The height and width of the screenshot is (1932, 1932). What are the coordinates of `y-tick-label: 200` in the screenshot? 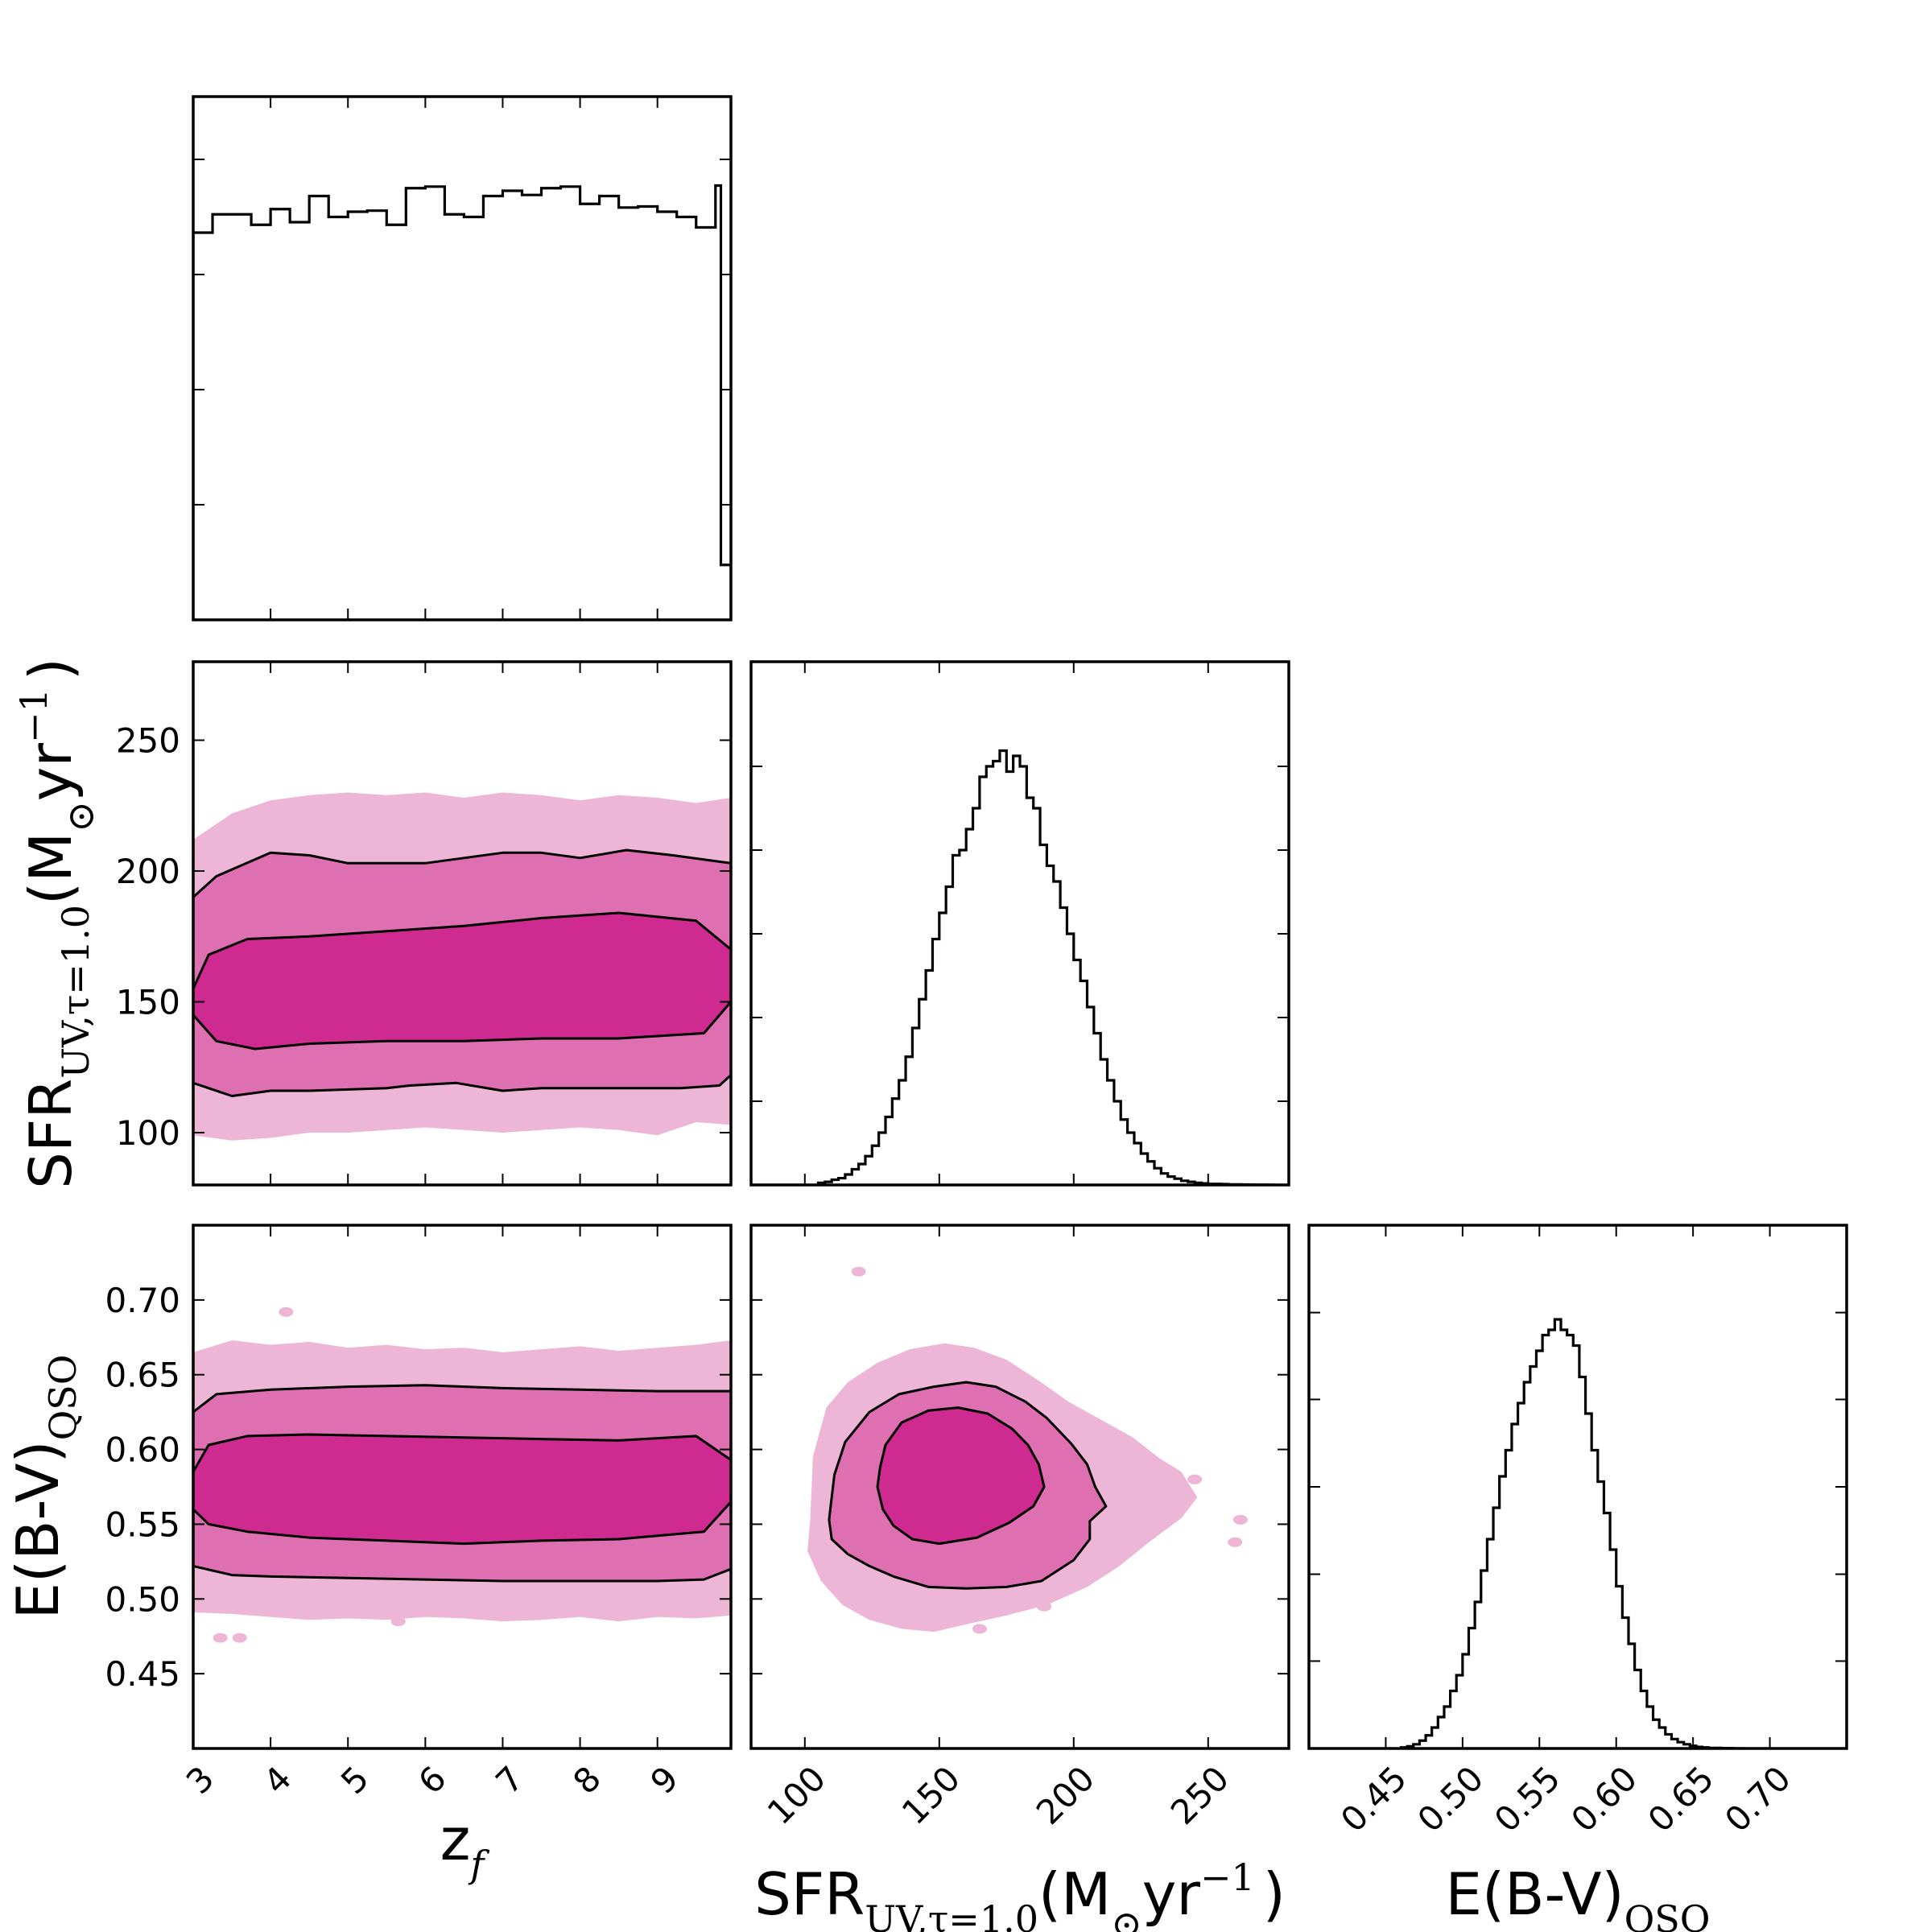 It's located at (148, 871).